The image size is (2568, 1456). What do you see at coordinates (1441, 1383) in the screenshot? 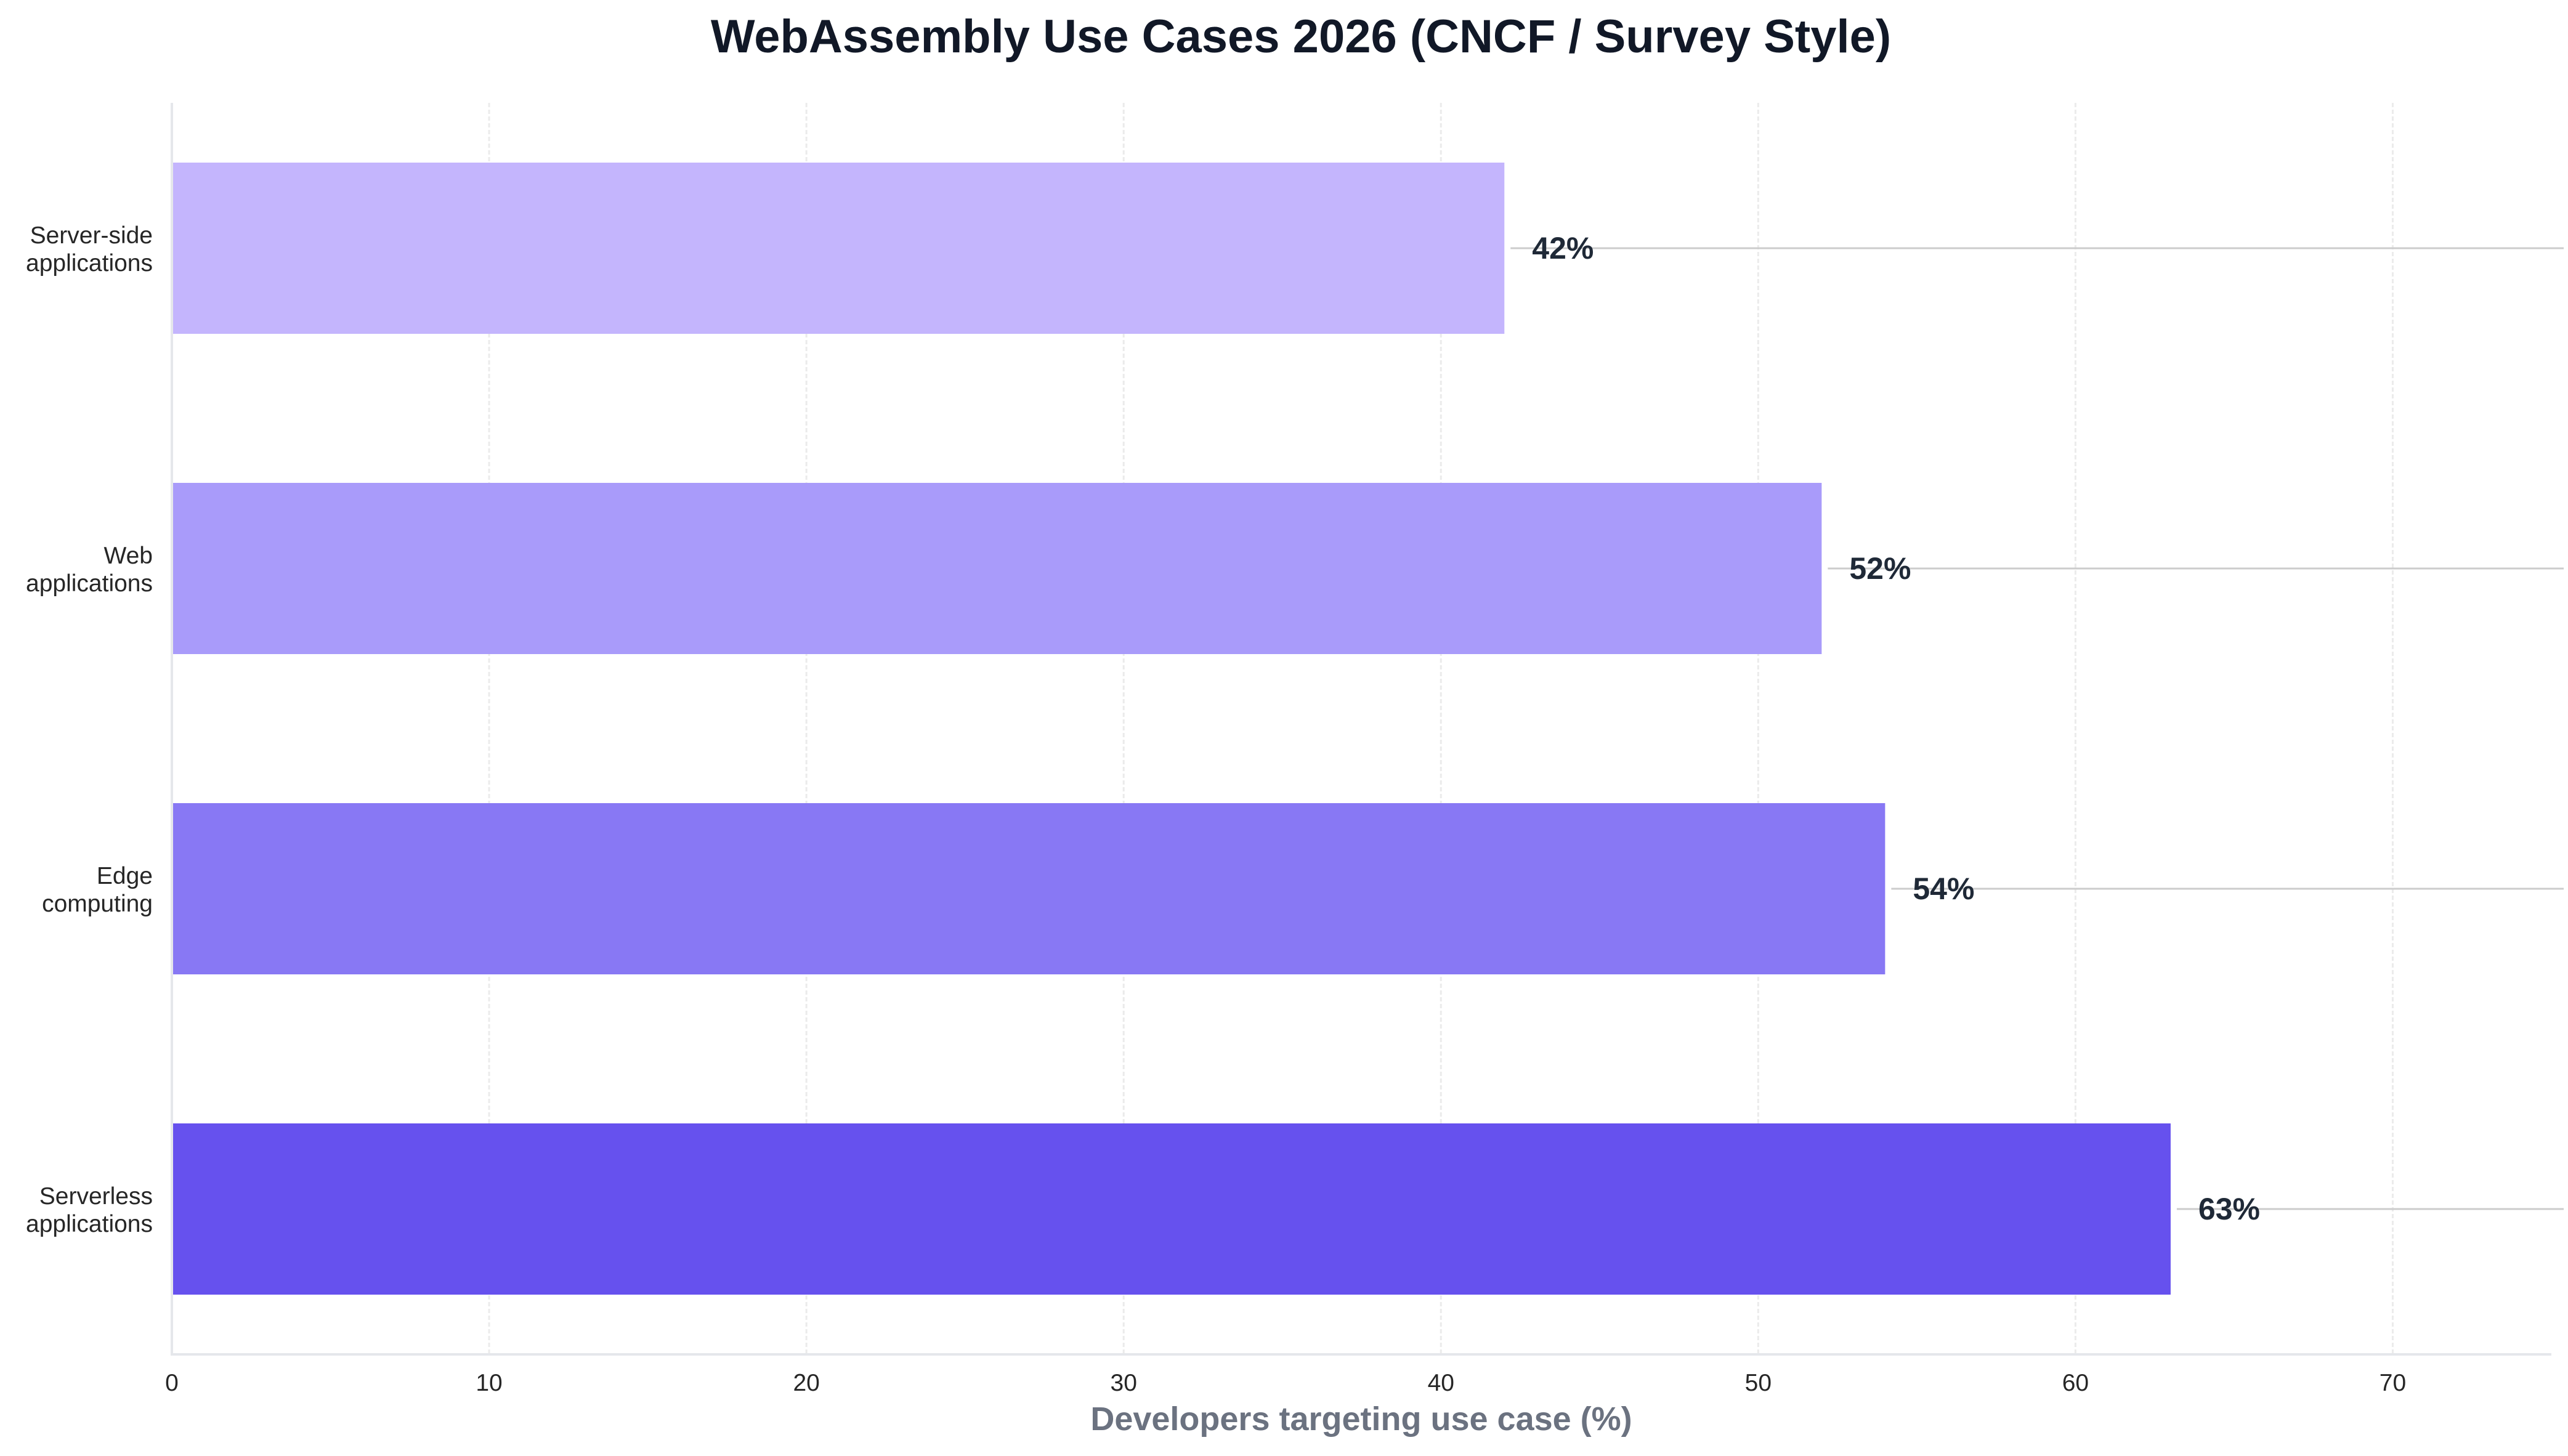
I see `x-tick-label: 40` at bounding box center [1441, 1383].